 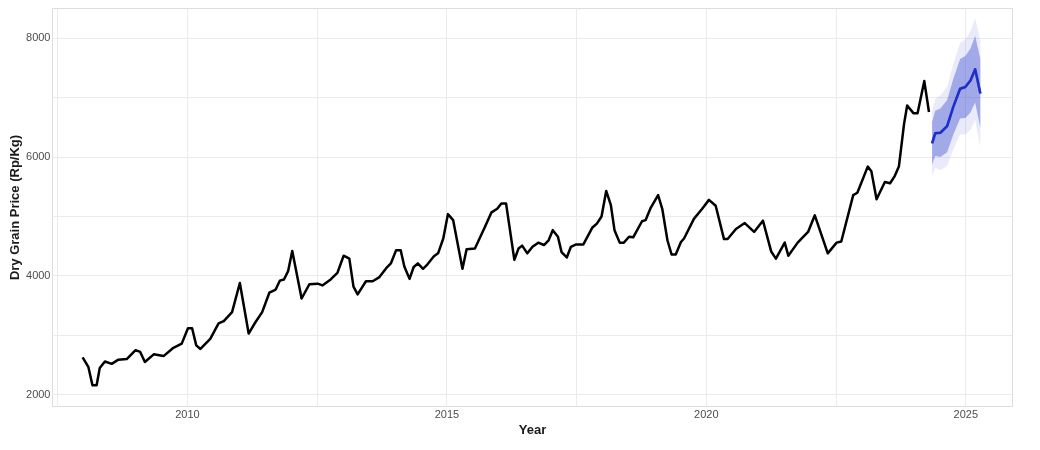 I want to click on x-axis-title: Year, so click(x=532, y=429).